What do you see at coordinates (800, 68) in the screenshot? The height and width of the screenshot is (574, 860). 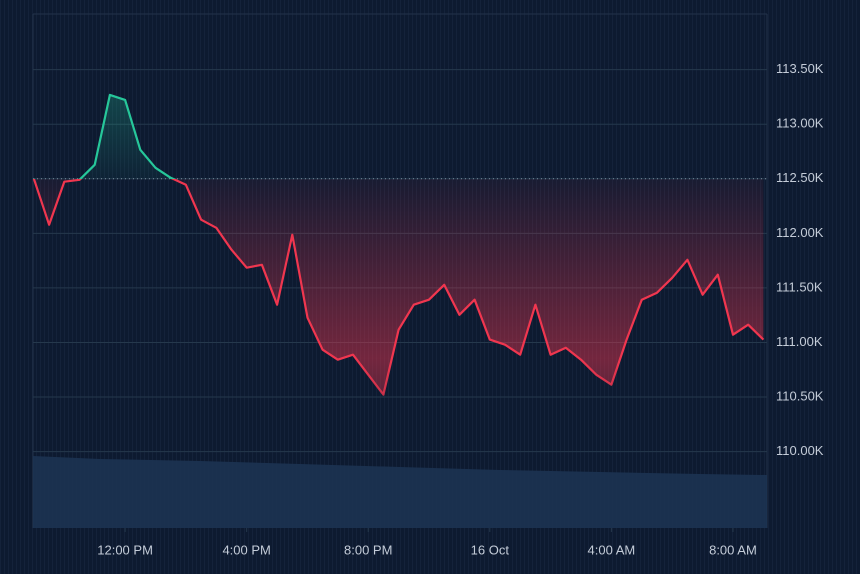 I see `y-tick-label: 113.50K` at bounding box center [800, 68].